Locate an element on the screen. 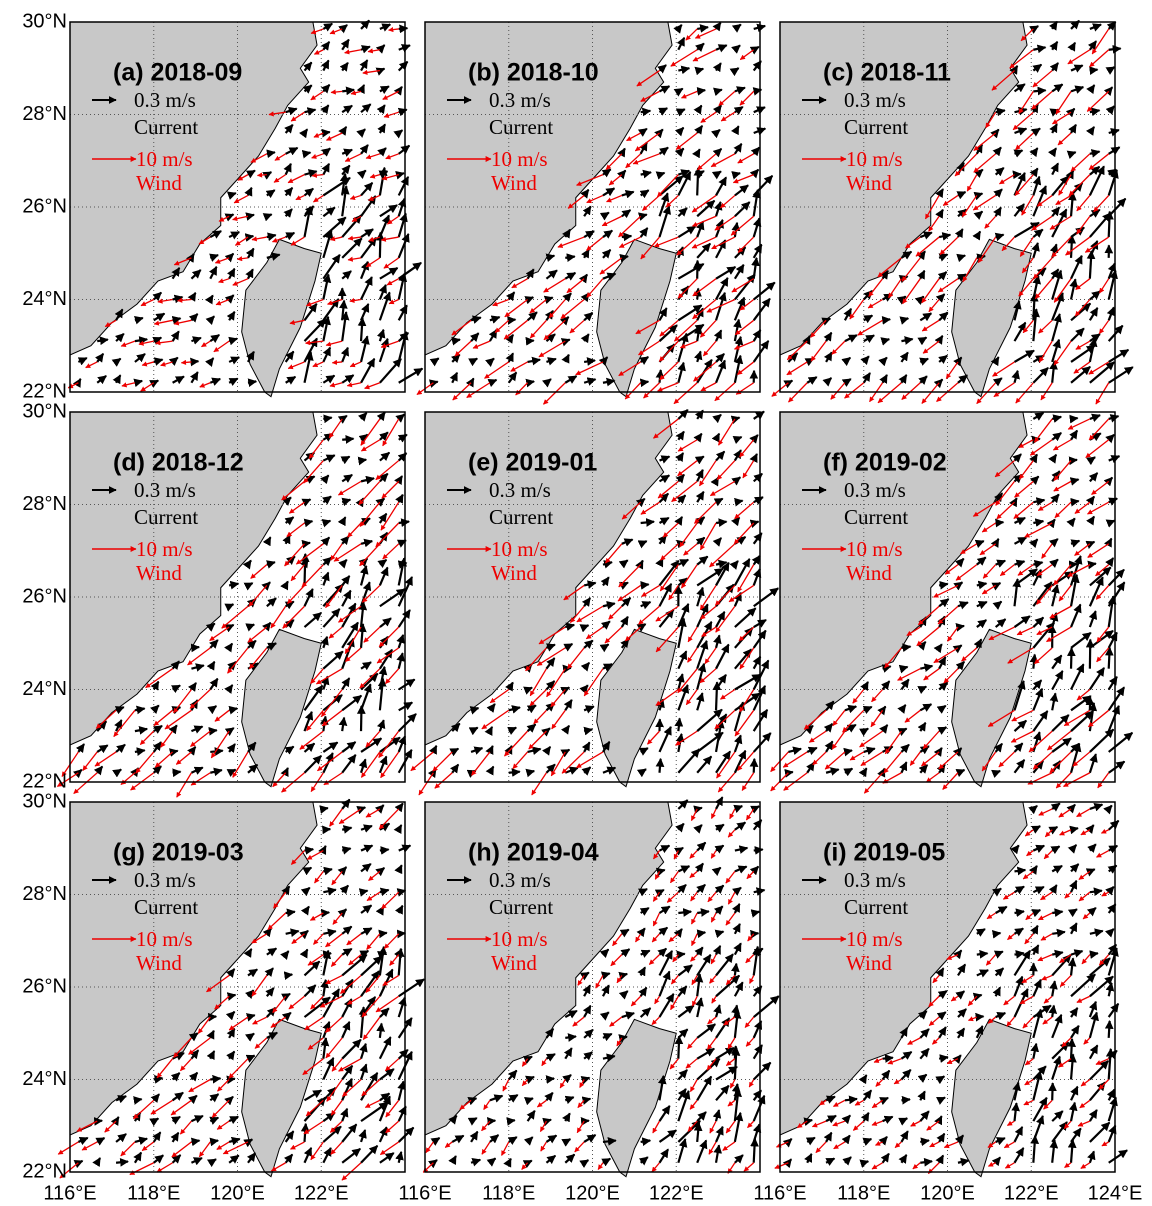 The image size is (1152, 1206). y-tick-label: 24°N is located at coordinates (44, 1079).